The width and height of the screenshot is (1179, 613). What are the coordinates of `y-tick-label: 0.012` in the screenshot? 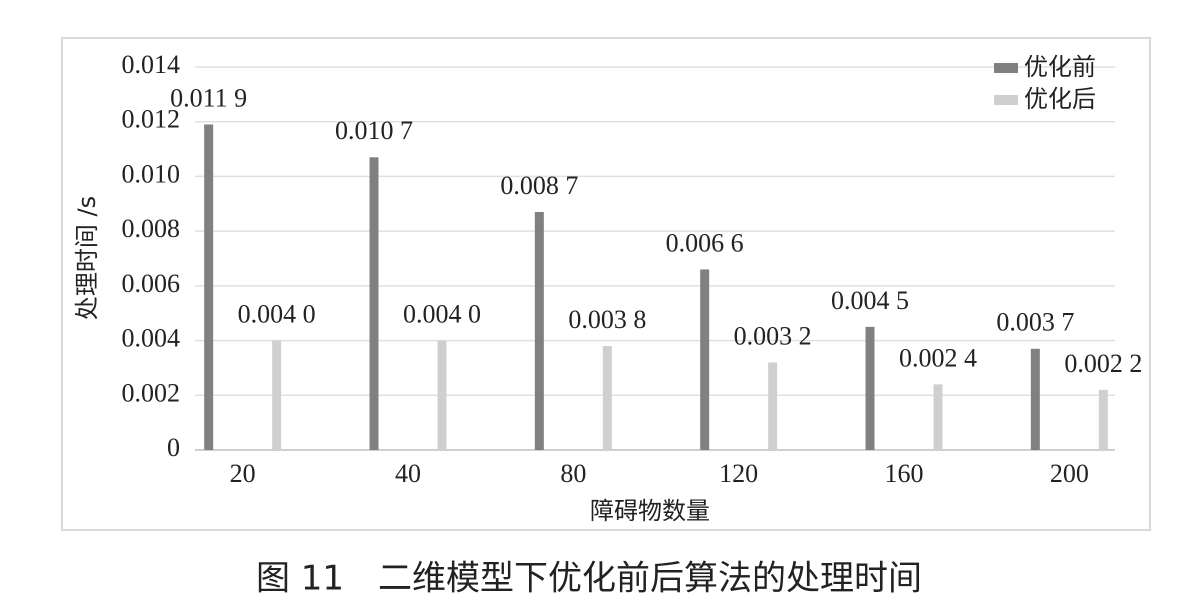 It's located at (151, 119).